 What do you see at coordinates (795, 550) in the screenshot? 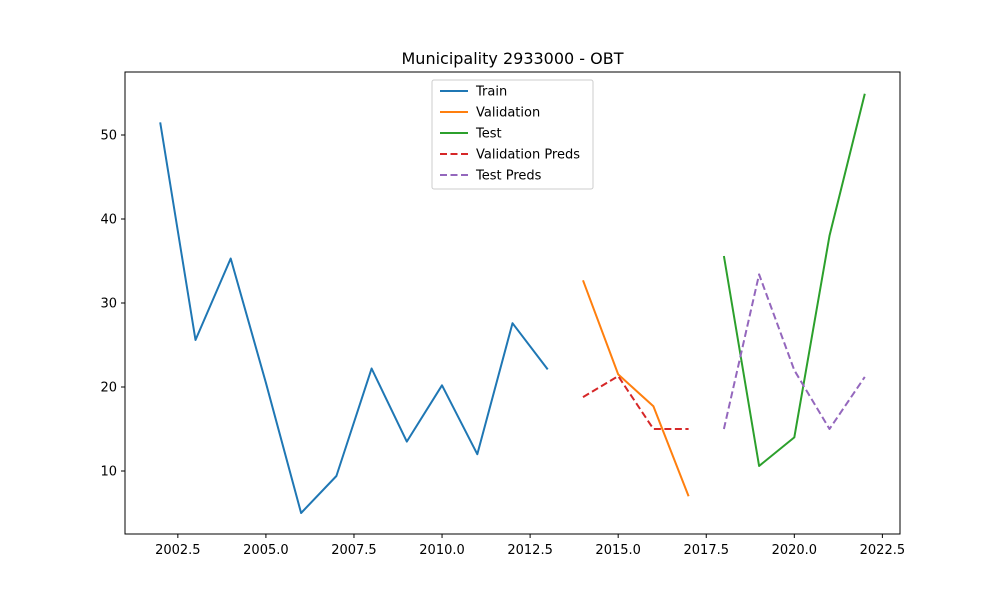
I see `x-tick-label: 2020.0` at bounding box center [795, 550].